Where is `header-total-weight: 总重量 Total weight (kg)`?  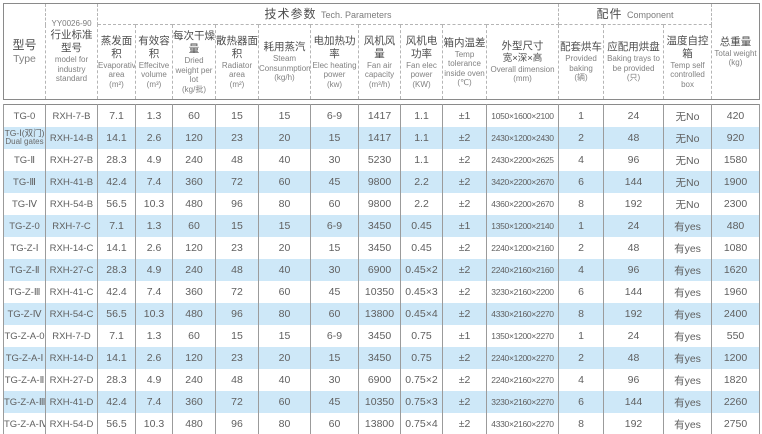 header-total-weight: 总重量 Total weight (kg) is located at coordinates (736, 51).